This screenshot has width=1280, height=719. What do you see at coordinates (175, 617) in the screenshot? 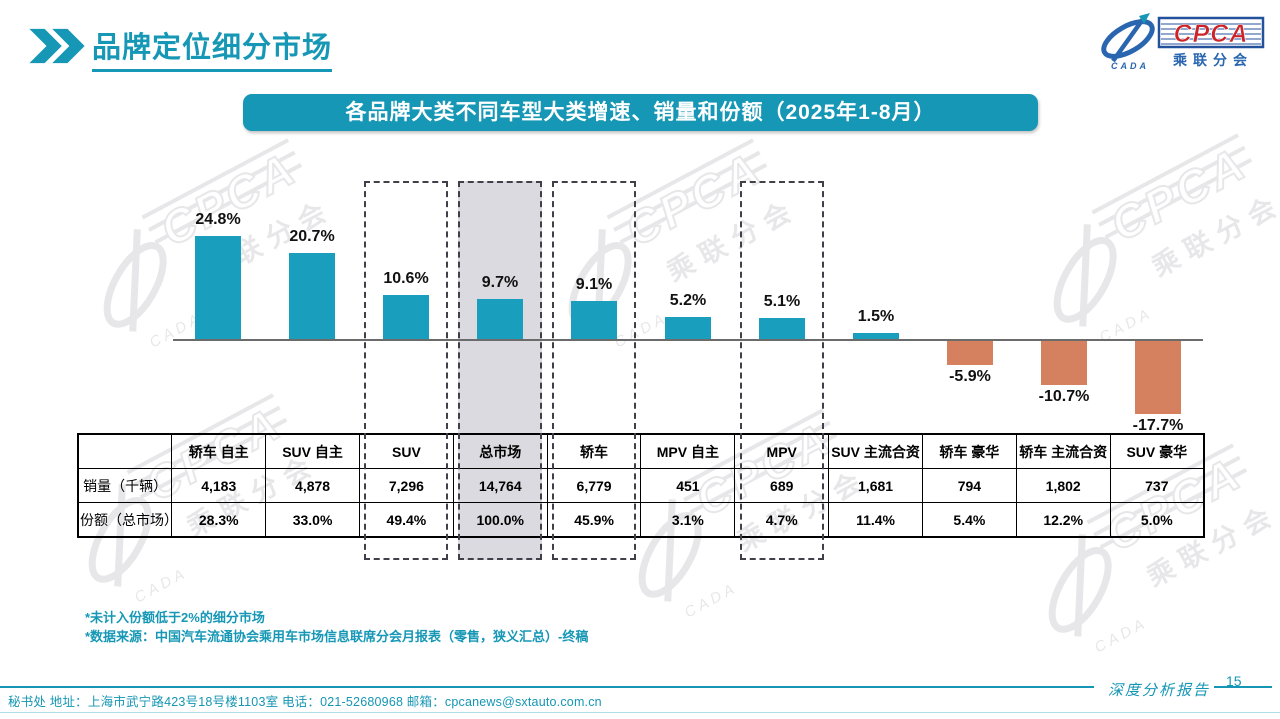
I see `footnote-1: *未计入份额低于2%的细分市场` at bounding box center [175, 617].